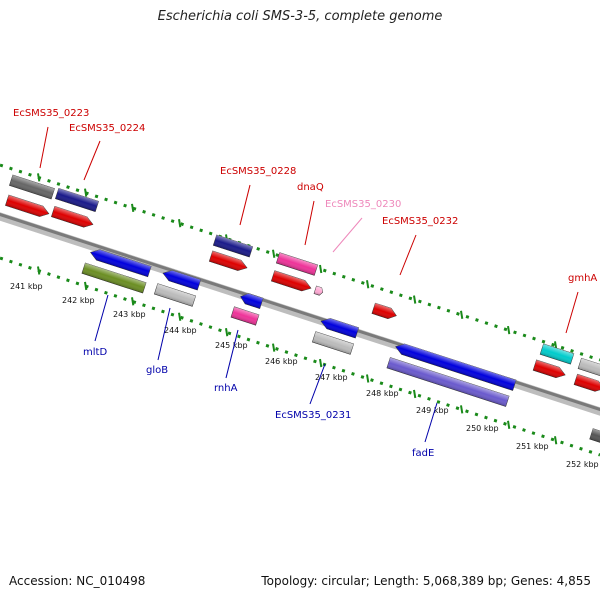  I want to click on gene-feature-f14, so click(291, 282).